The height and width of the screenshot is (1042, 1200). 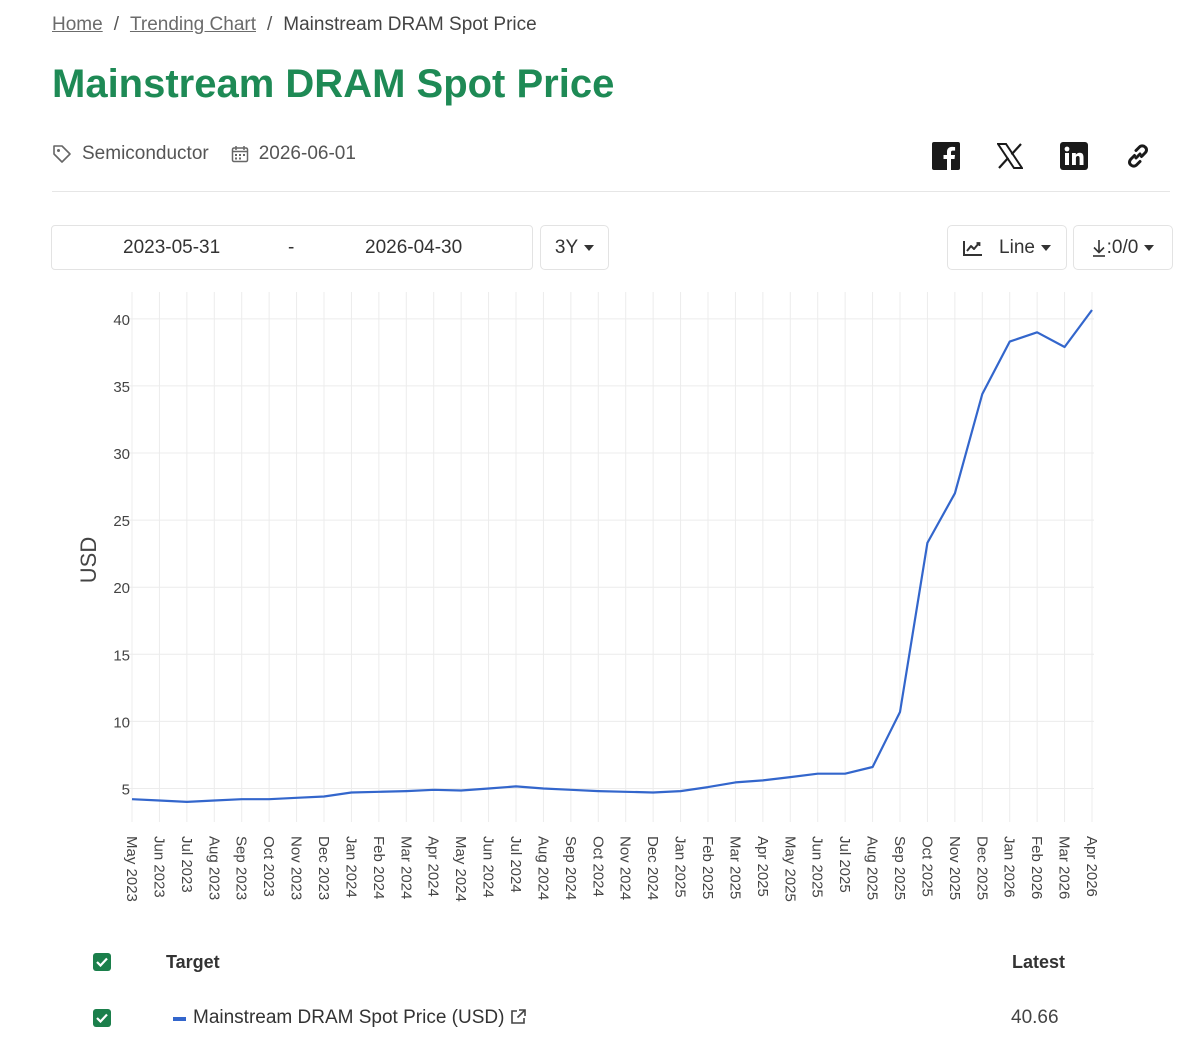 What do you see at coordinates (518, 1019) in the screenshot?
I see `external-link-icon` at bounding box center [518, 1019].